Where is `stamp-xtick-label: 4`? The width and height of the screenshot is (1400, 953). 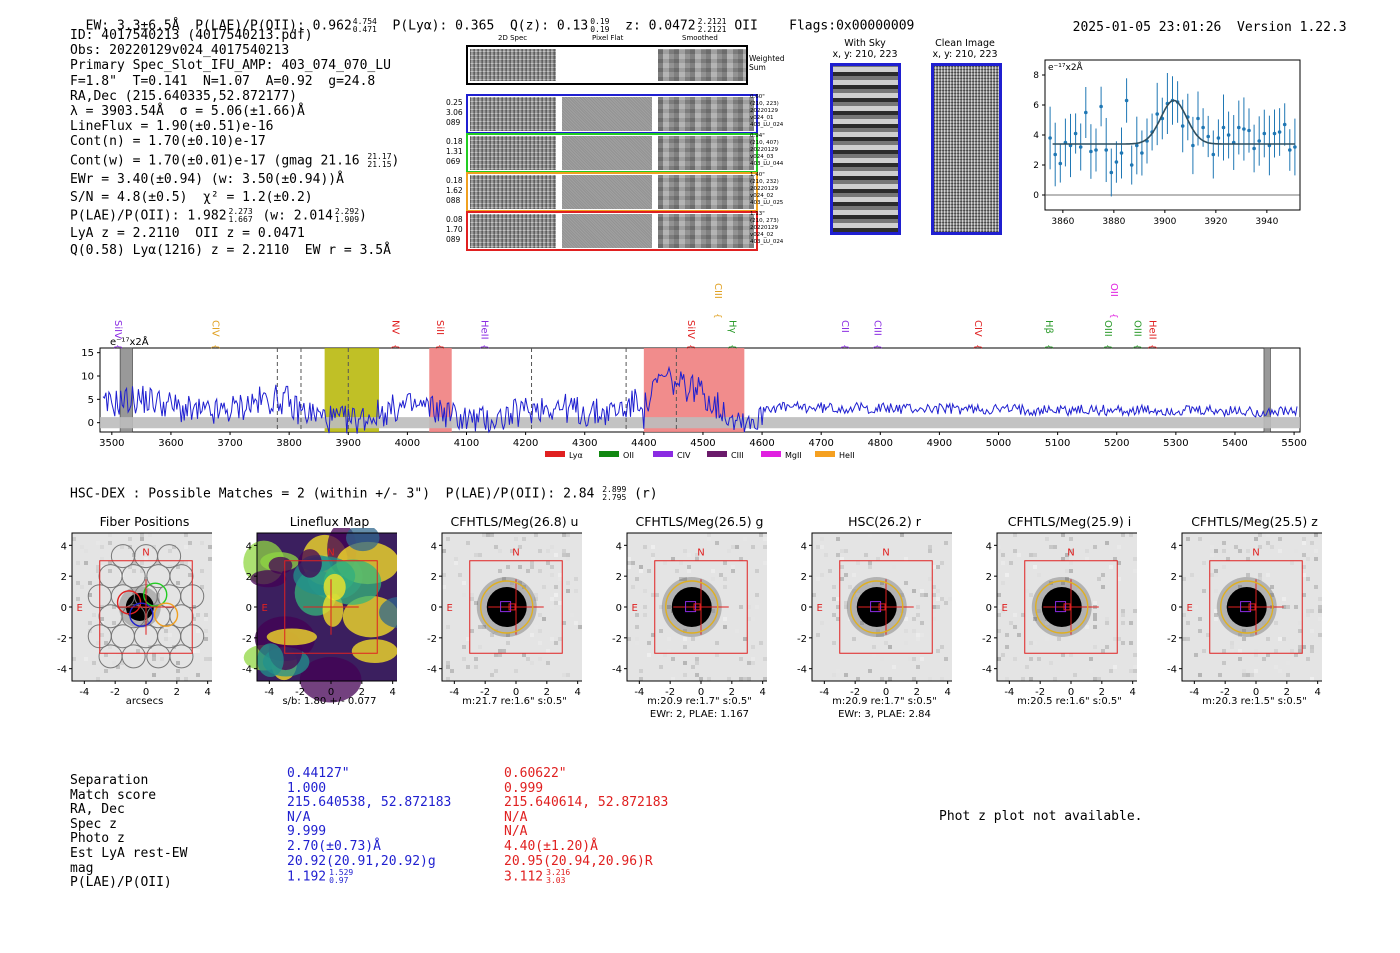 stamp-xtick-label: 4 is located at coordinates (1132, 692).